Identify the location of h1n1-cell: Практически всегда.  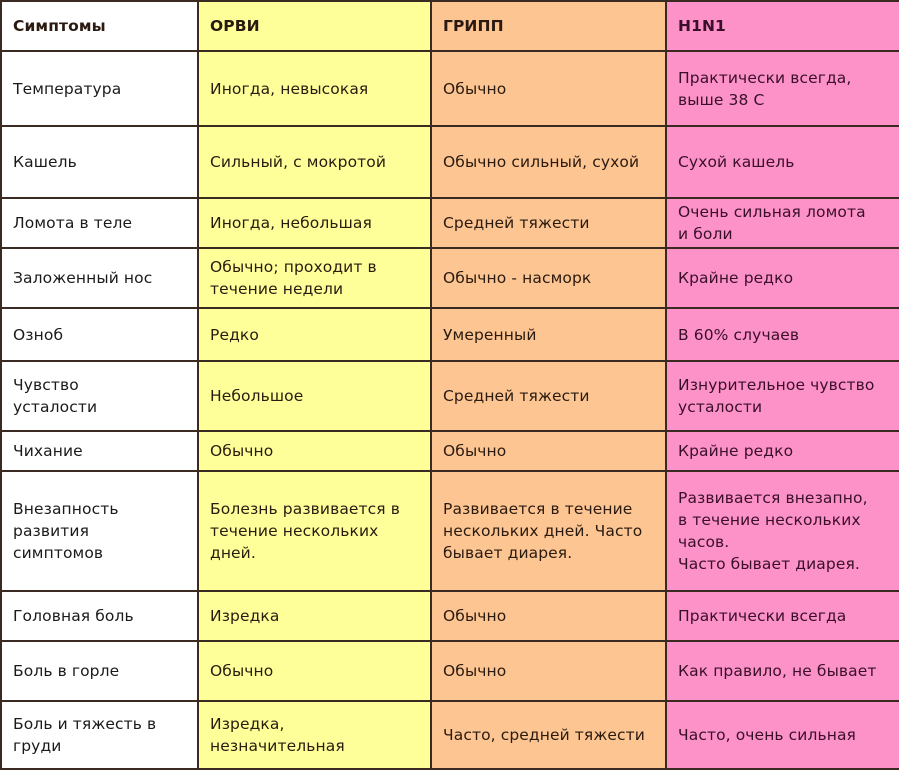
(782, 616).